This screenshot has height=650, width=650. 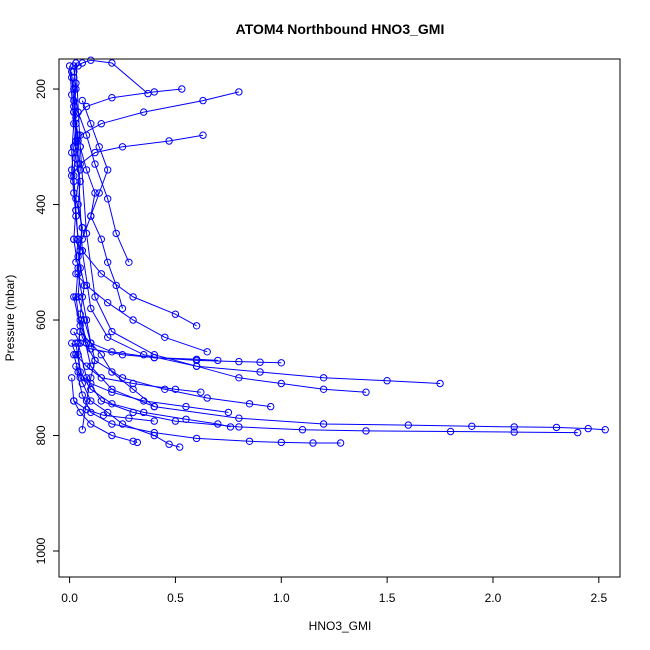 I want to click on x-axis: 0.0 0.5 1.0 1.5 2.0 2.5, so click(x=334, y=590).